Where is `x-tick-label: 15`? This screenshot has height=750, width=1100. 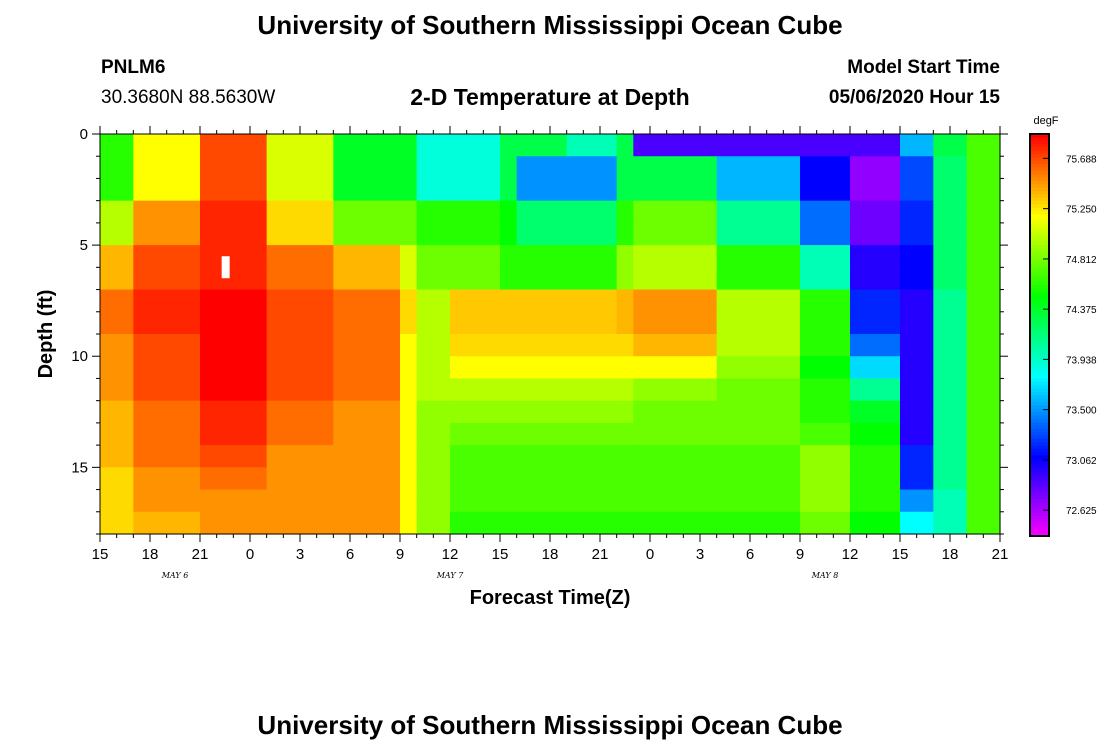
x-tick-label: 15 is located at coordinates (900, 554).